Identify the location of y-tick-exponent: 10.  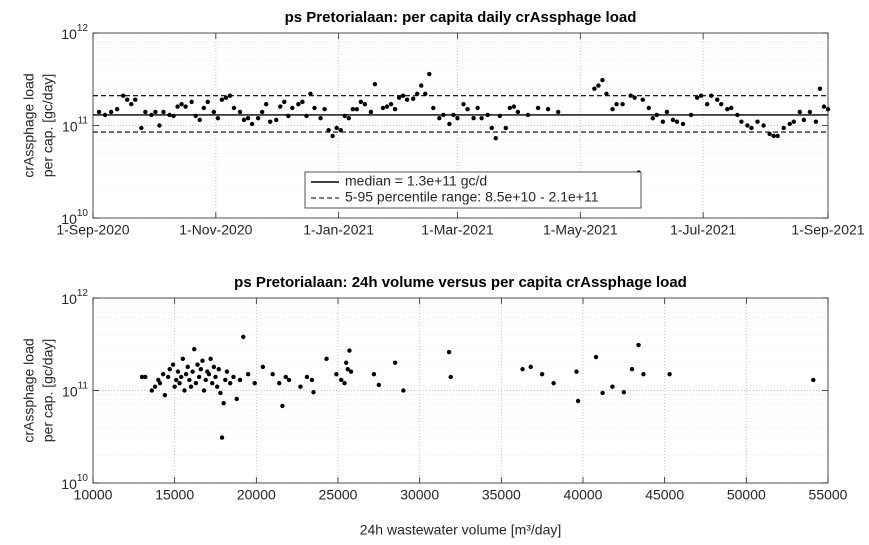
(83, 213).